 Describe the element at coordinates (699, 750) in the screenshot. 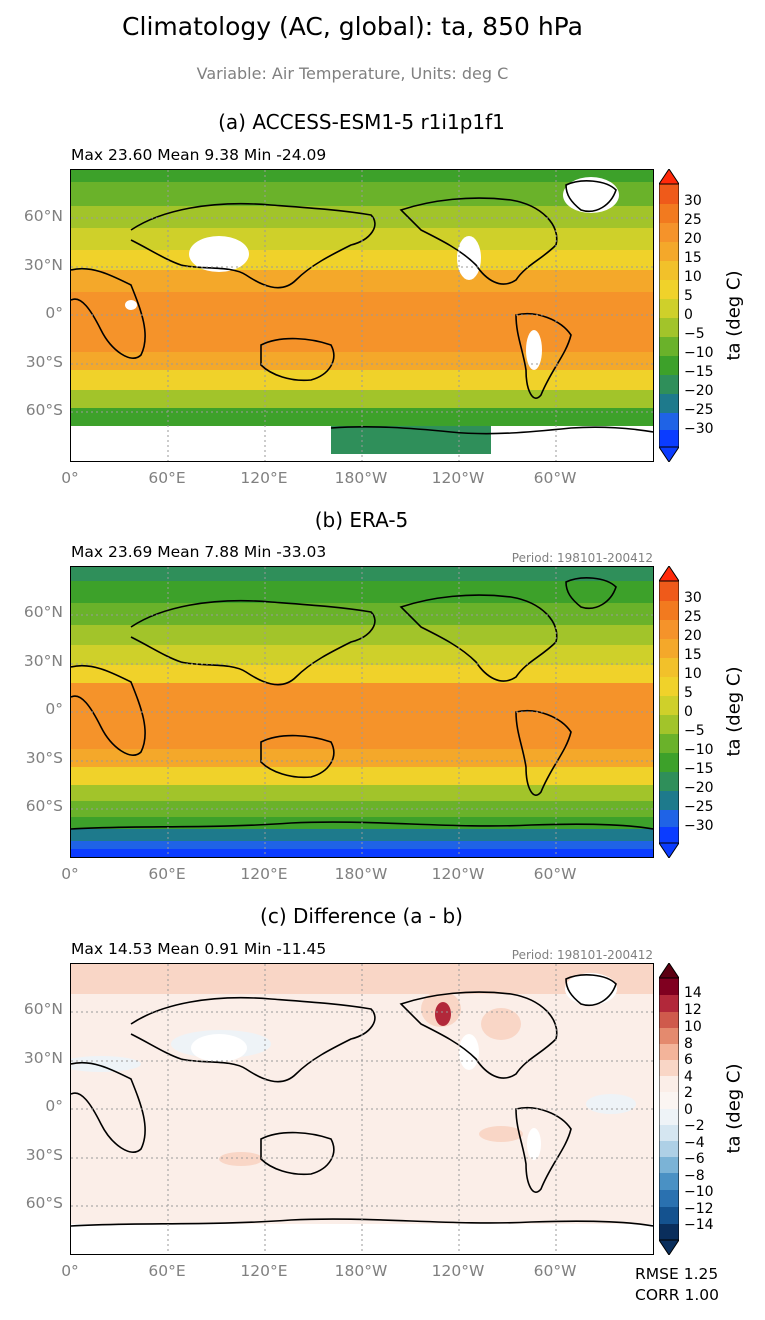

I see `panel-b-cbtick-8: −10` at that location.